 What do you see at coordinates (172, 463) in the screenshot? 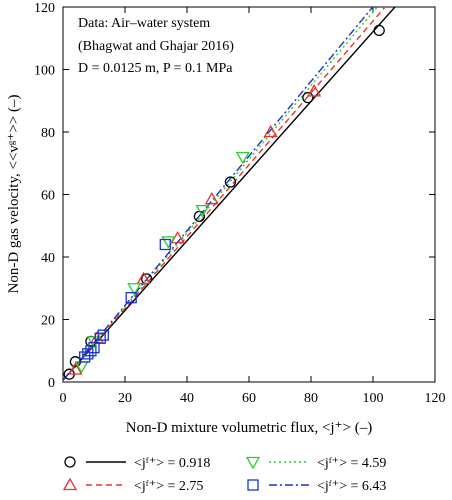
I see `legend-label-series-1: <jᶠ⁺> = 0.918` at bounding box center [172, 463].